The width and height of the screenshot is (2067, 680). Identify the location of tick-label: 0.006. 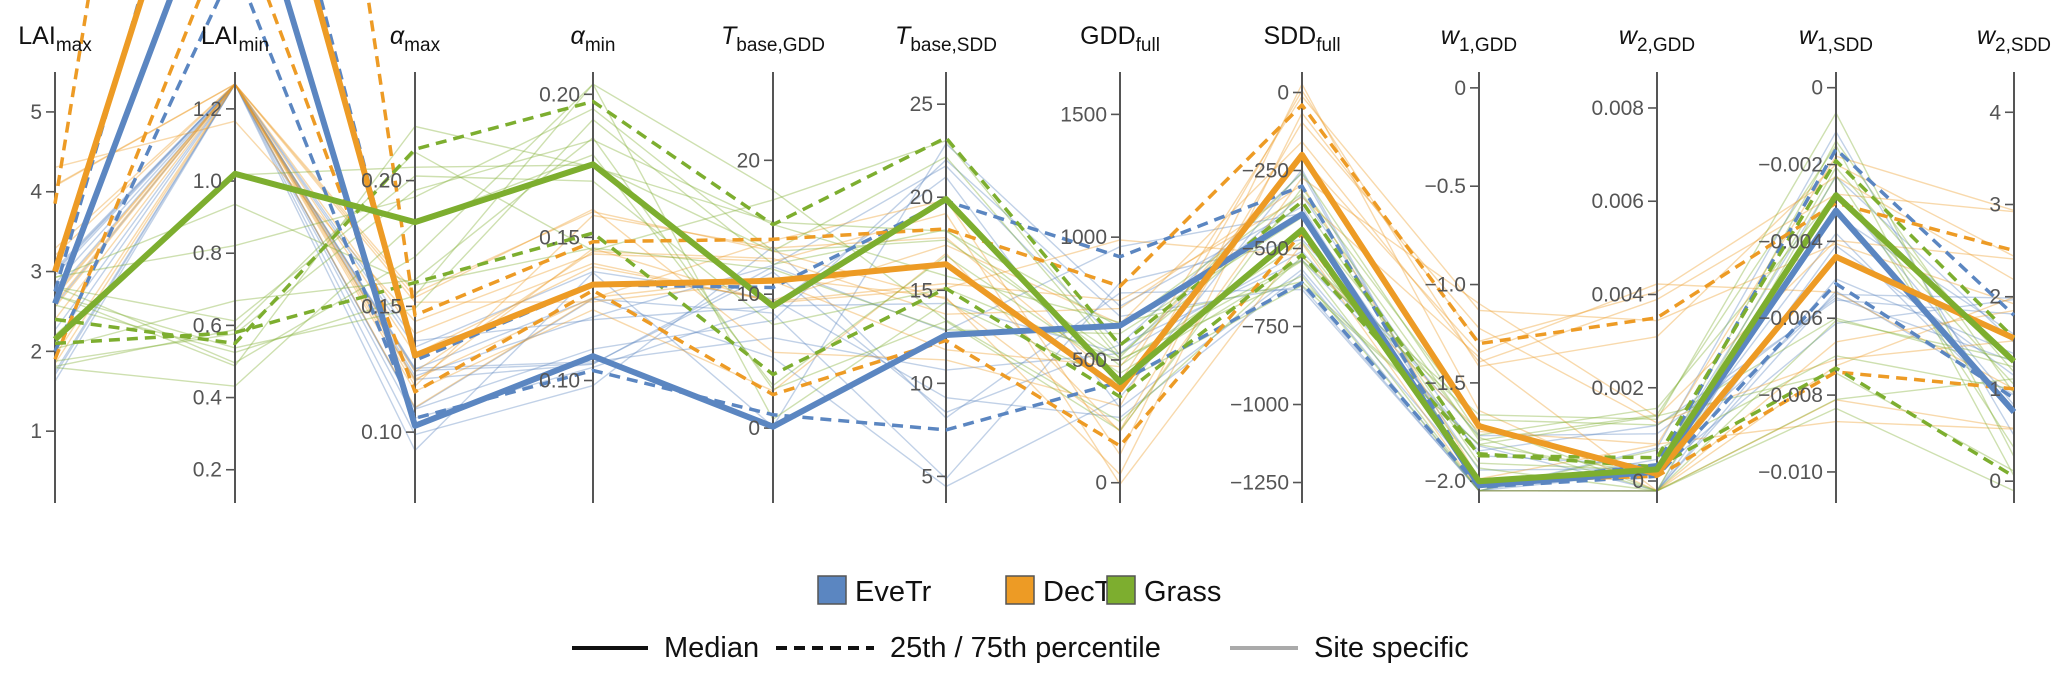
(1617, 201).